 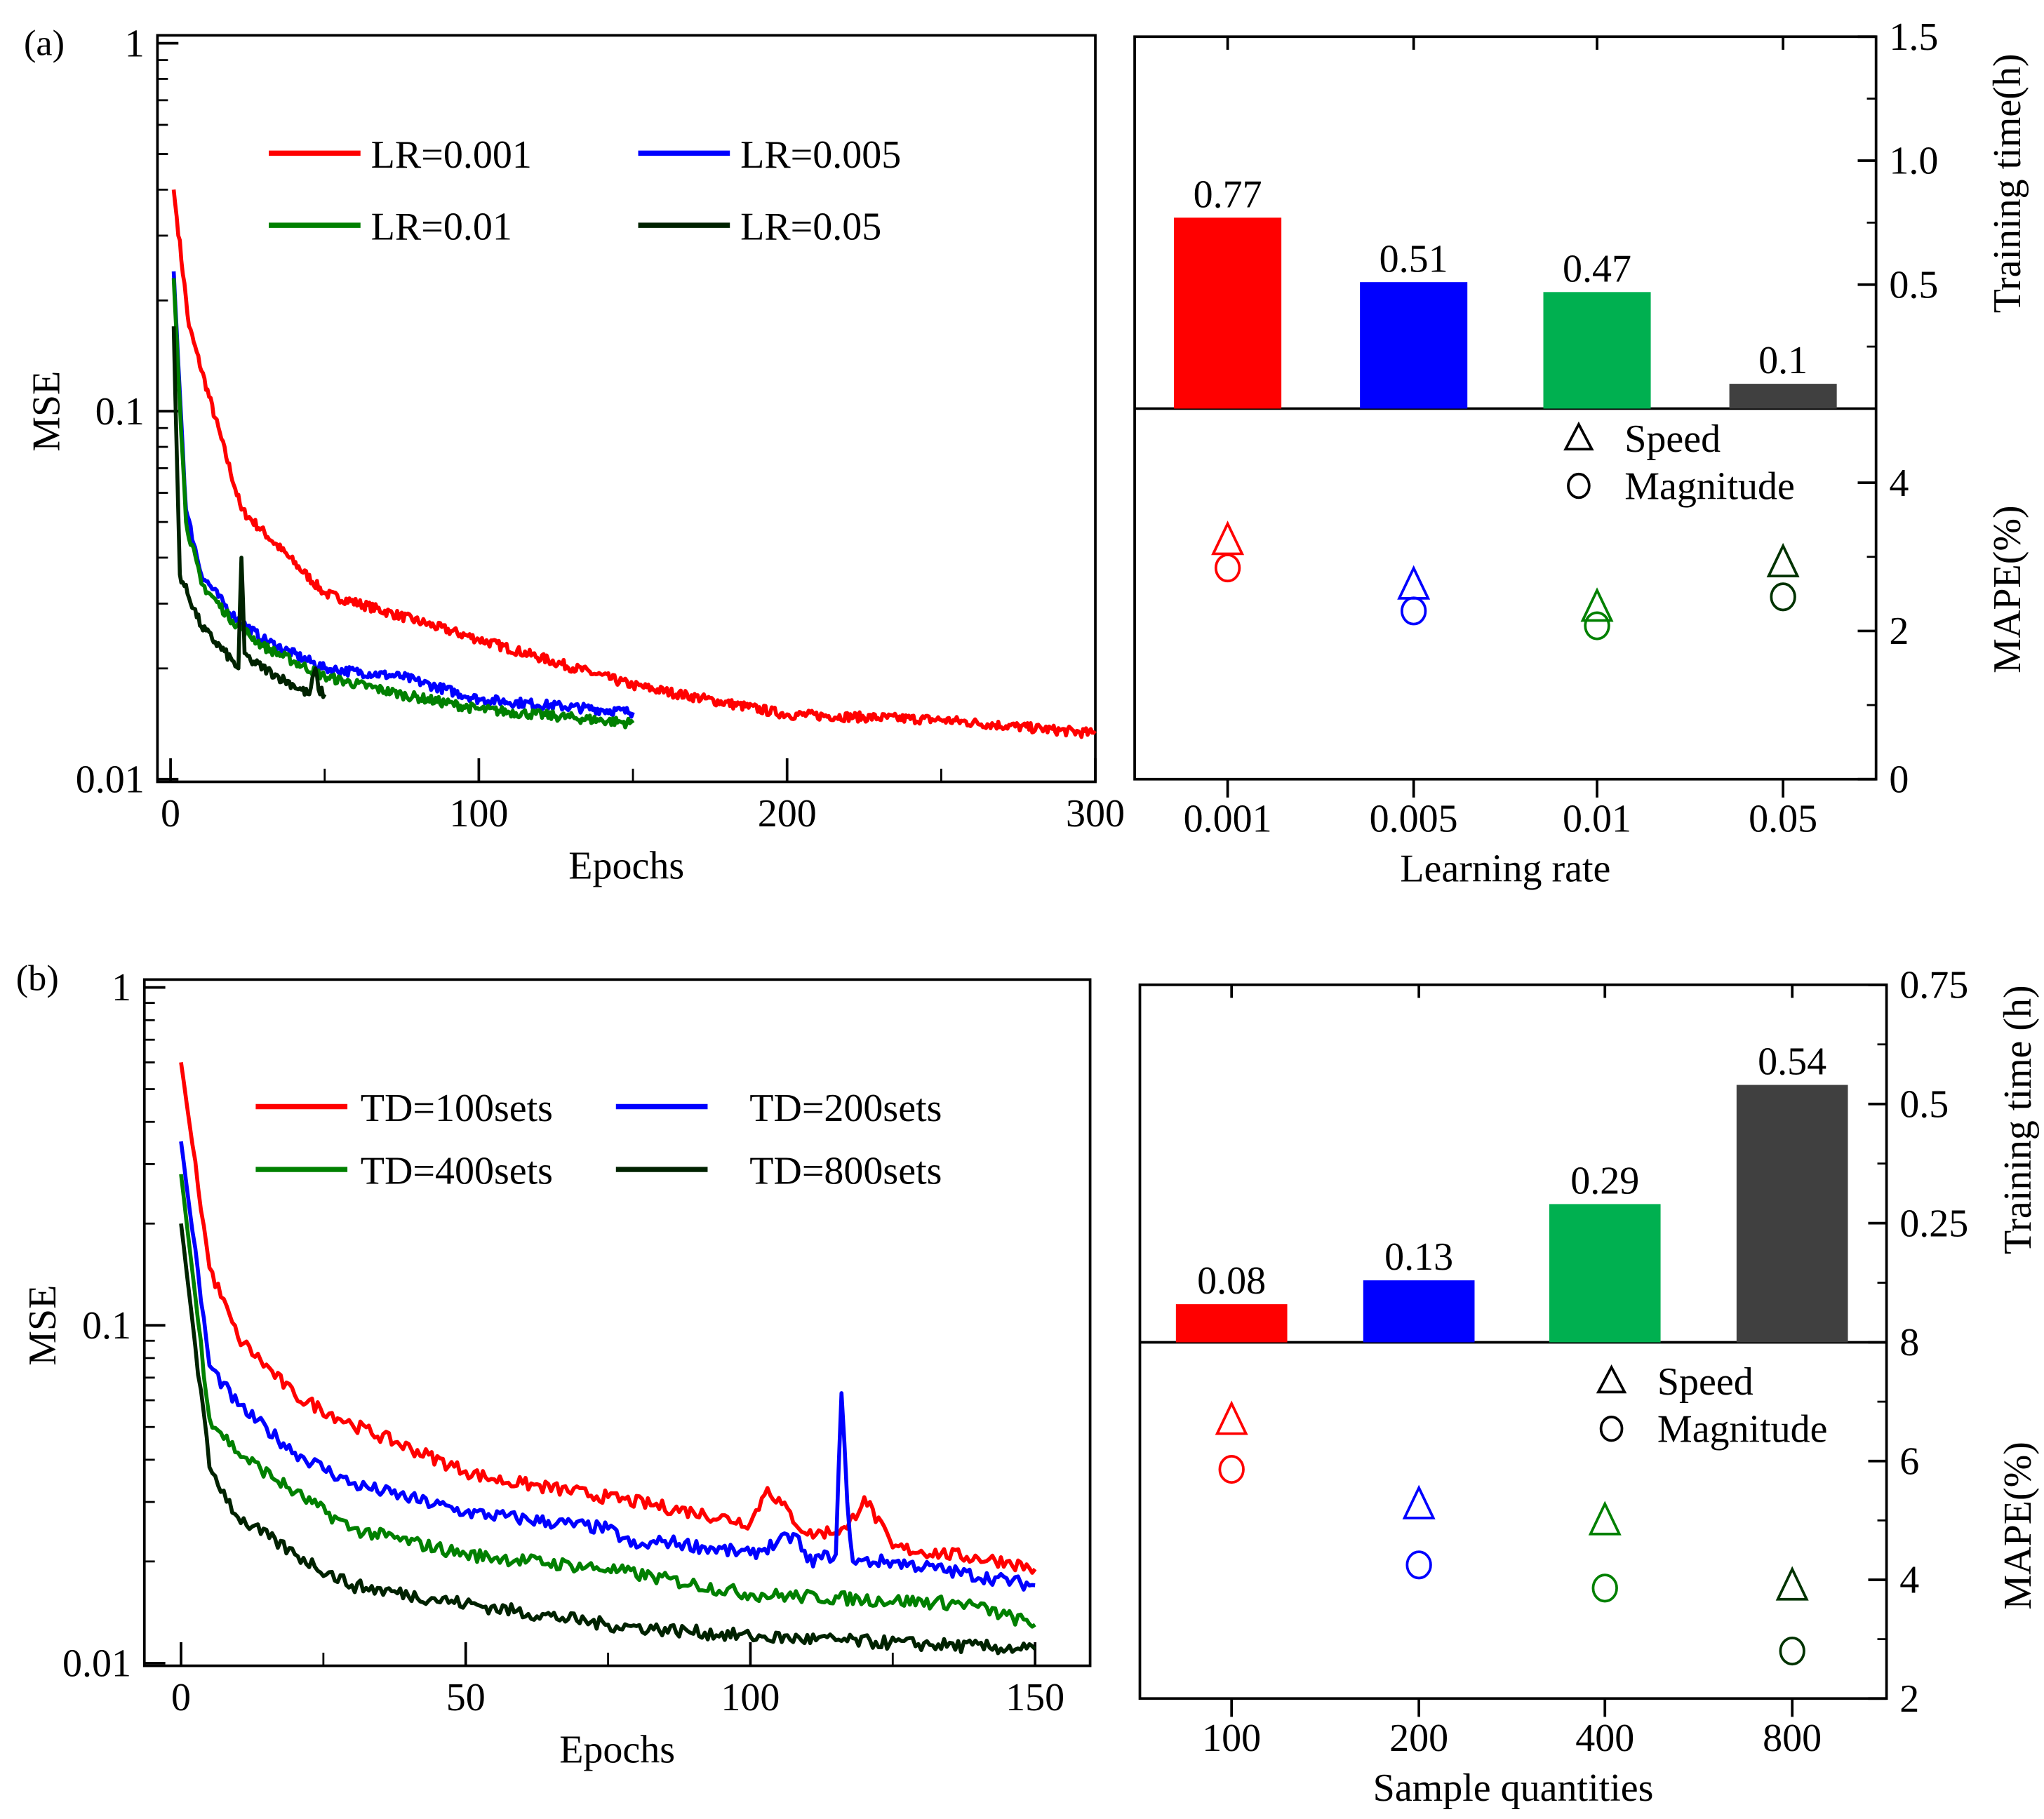 I want to click on bar-value-label: 0.08, so click(x=1231, y=1281).